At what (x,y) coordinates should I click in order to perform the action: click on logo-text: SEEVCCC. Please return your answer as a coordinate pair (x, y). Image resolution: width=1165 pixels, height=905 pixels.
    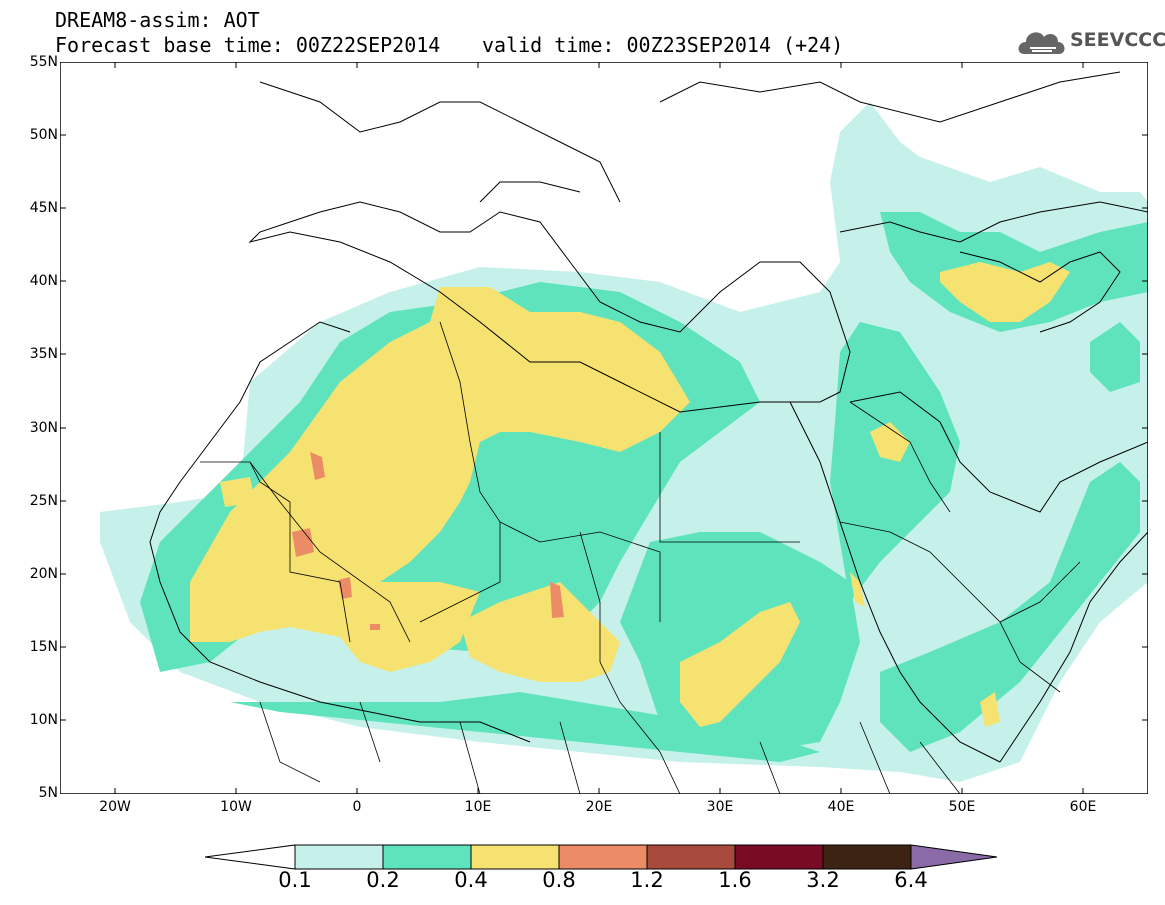
    Looking at the image, I should click on (1117, 40).